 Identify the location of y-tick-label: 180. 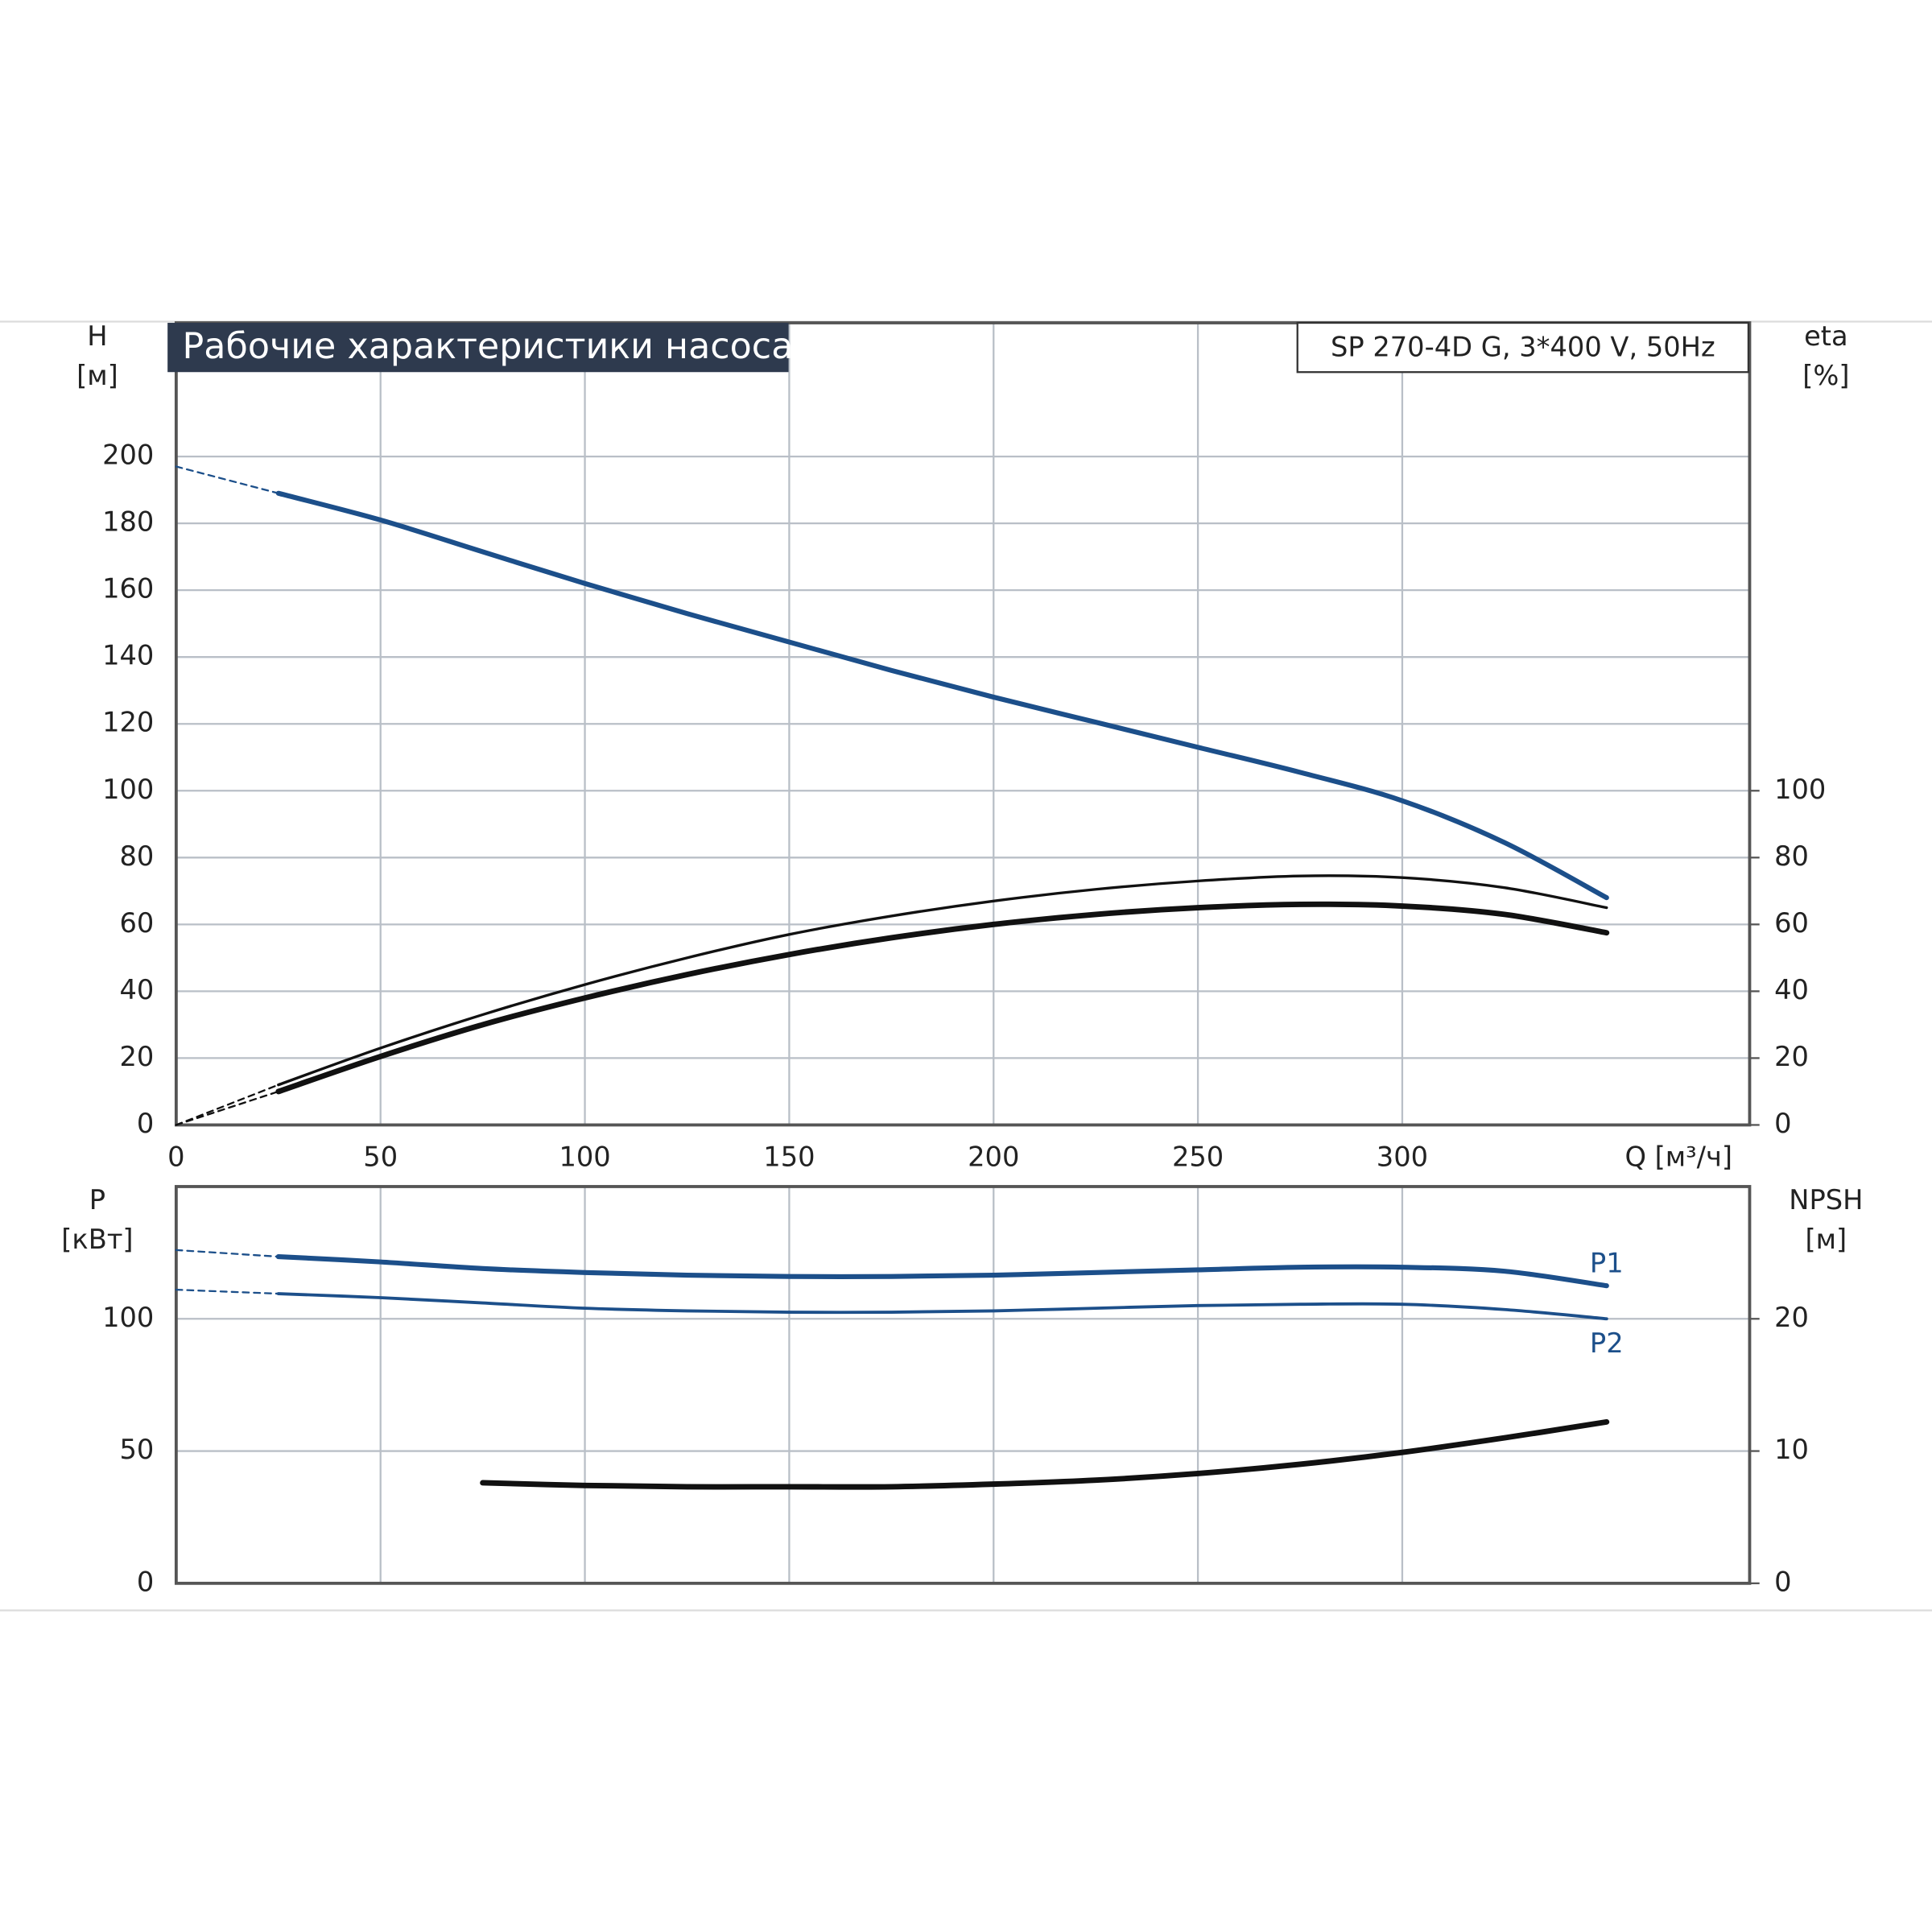
(128, 522).